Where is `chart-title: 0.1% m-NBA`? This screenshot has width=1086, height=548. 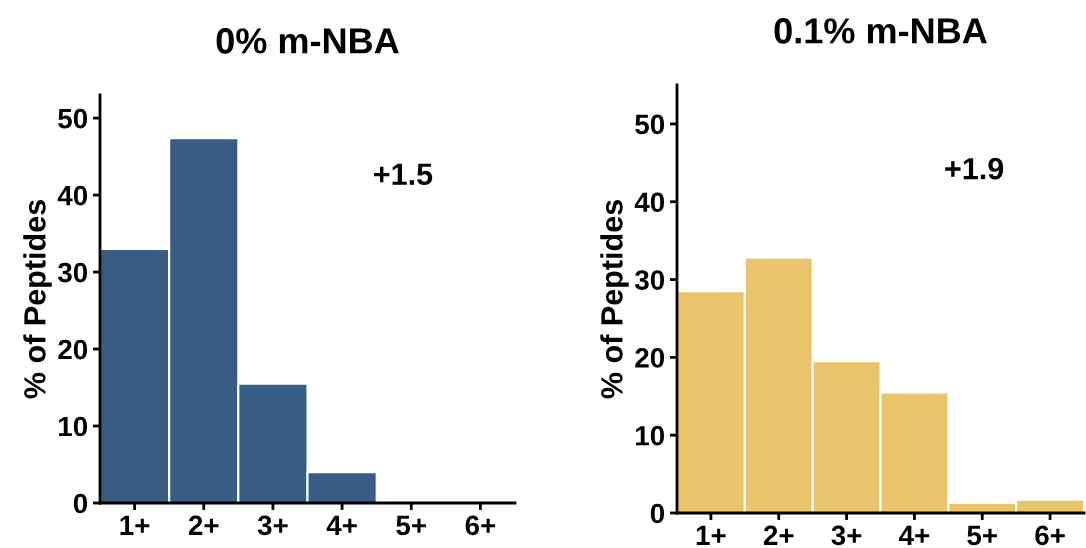
chart-title: 0.1% m-NBA is located at coordinates (880, 31).